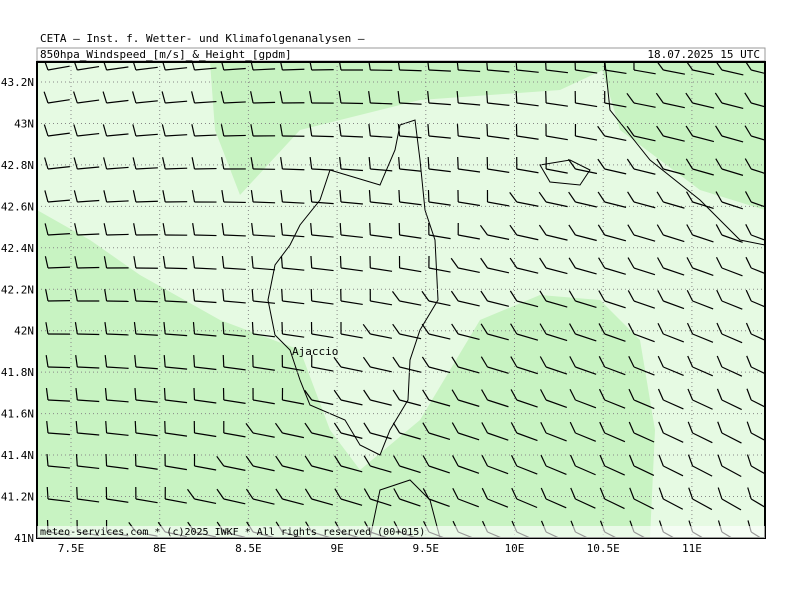 This screenshot has height=604, width=800. I want to click on lon-label: 7.5E, so click(71, 548).